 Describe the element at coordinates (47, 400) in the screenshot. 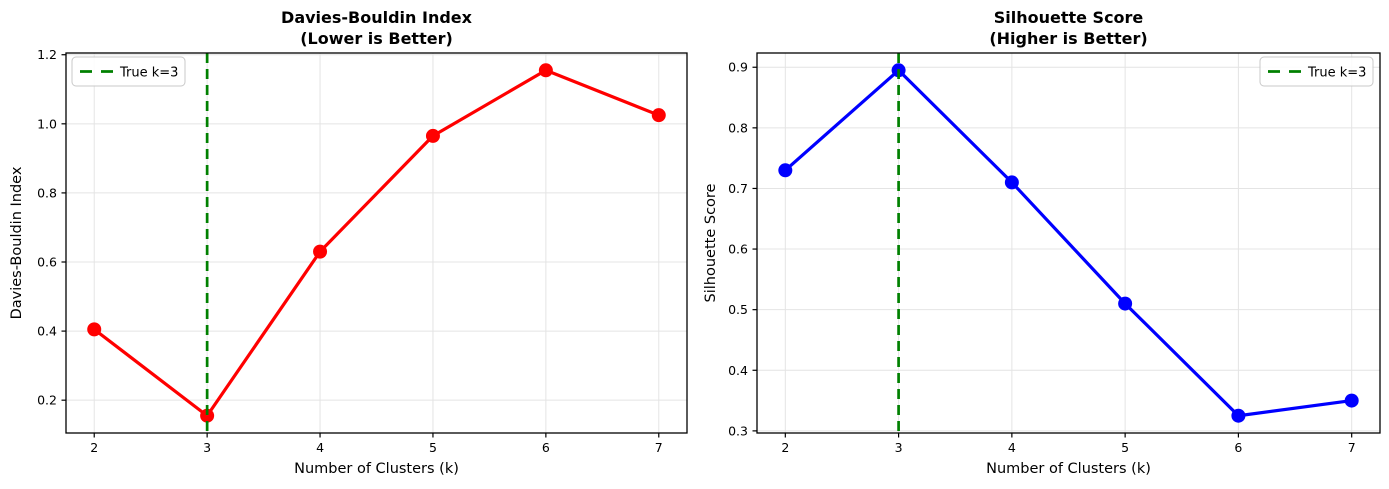

I see `y-tick-label: 0.2` at that location.